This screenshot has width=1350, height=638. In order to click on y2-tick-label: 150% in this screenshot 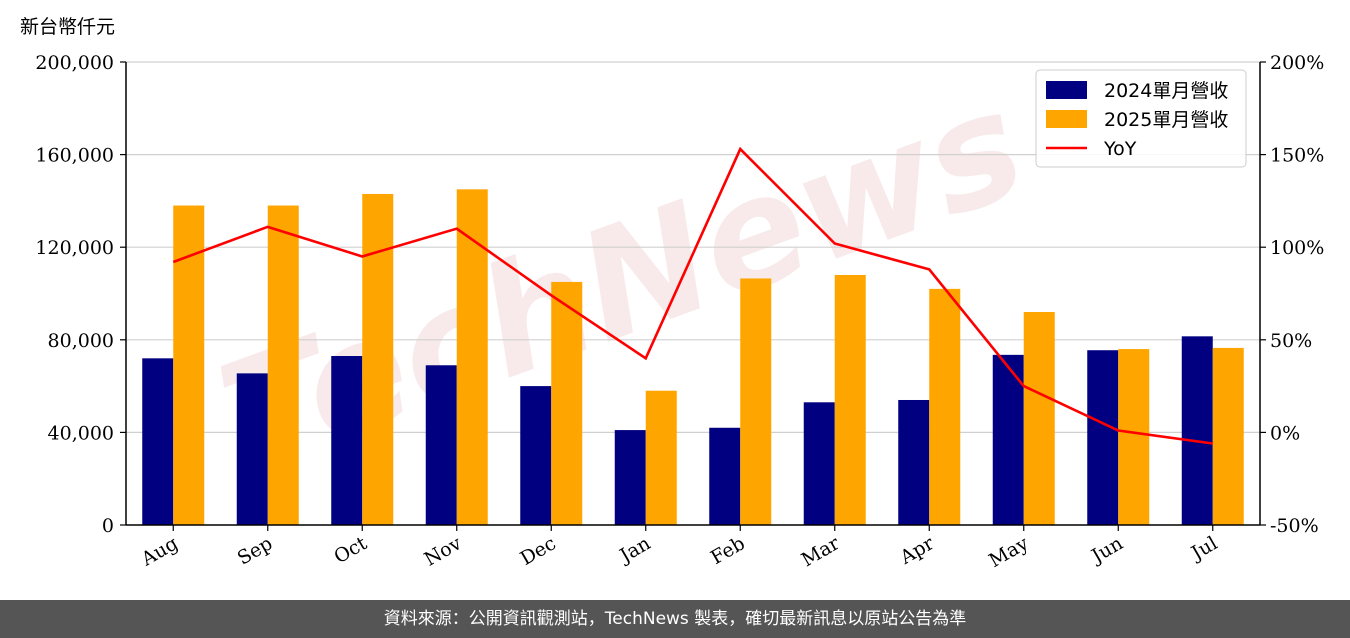, I will do `click(1297, 156)`.